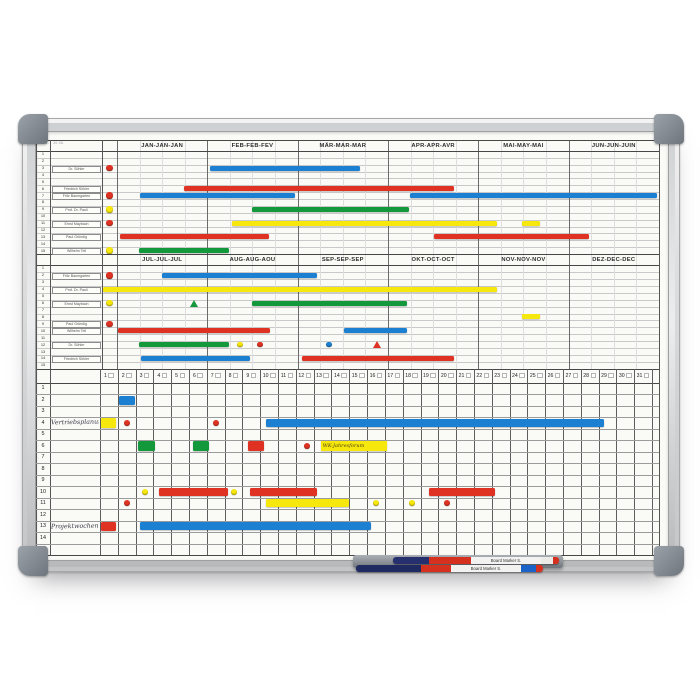 This screenshot has height=700, width=700. Describe the element at coordinates (539, 568) in the screenshot. I see `marker-tip` at that location.